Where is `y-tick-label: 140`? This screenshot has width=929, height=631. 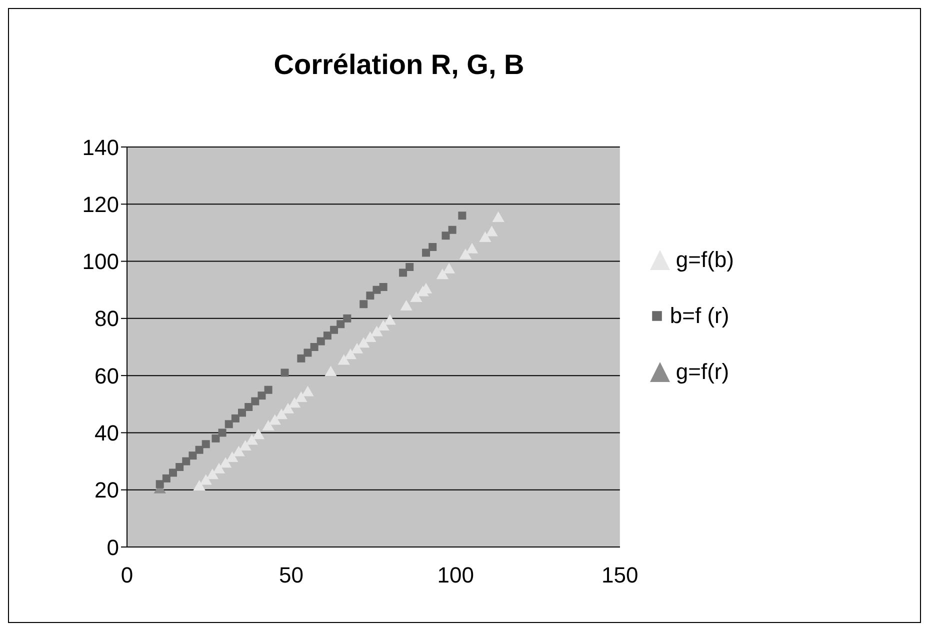
y-tick-label: 140 is located at coordinates (100, 147).